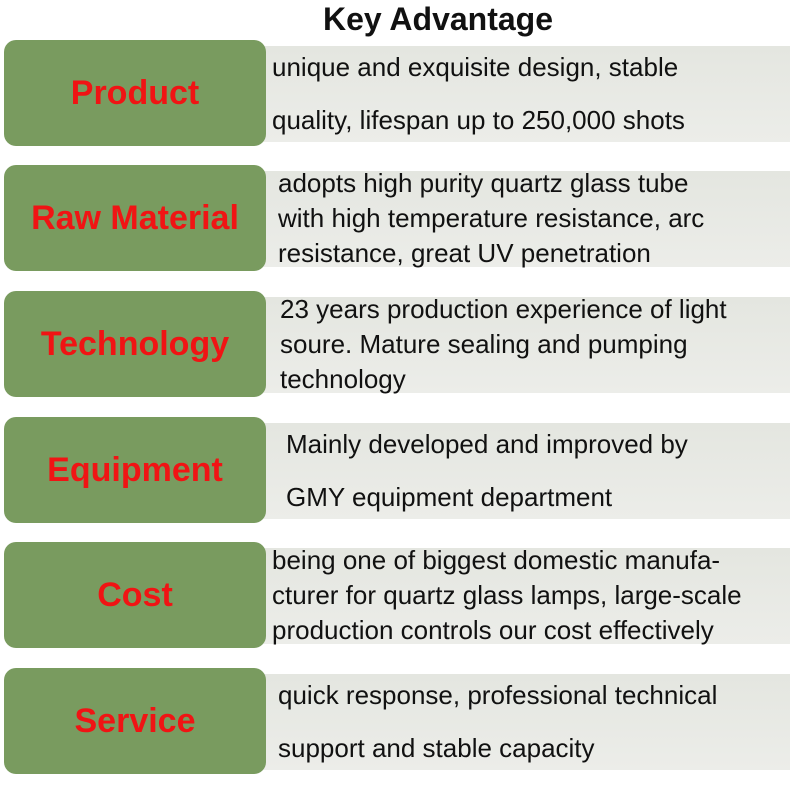  What do you see at coordinates (498, 694) in the screenshot?
I see `description-line: quick response, professional technical` at bounding box center [498, 694].